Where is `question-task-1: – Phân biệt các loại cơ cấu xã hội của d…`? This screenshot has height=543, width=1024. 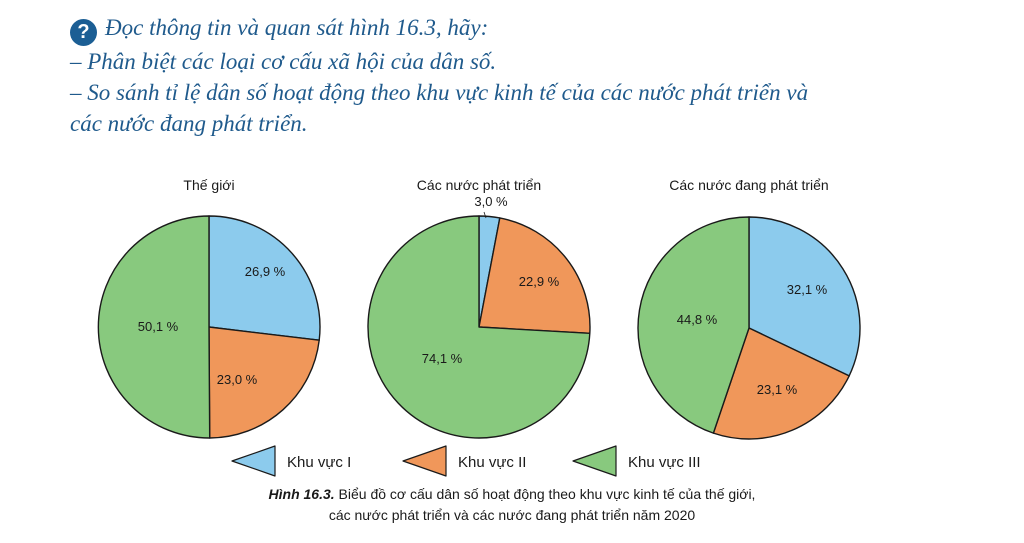 question-task-1: – Phân biệt các loại cơ cấu xã hội của d… is located at coordinates (283, 61).